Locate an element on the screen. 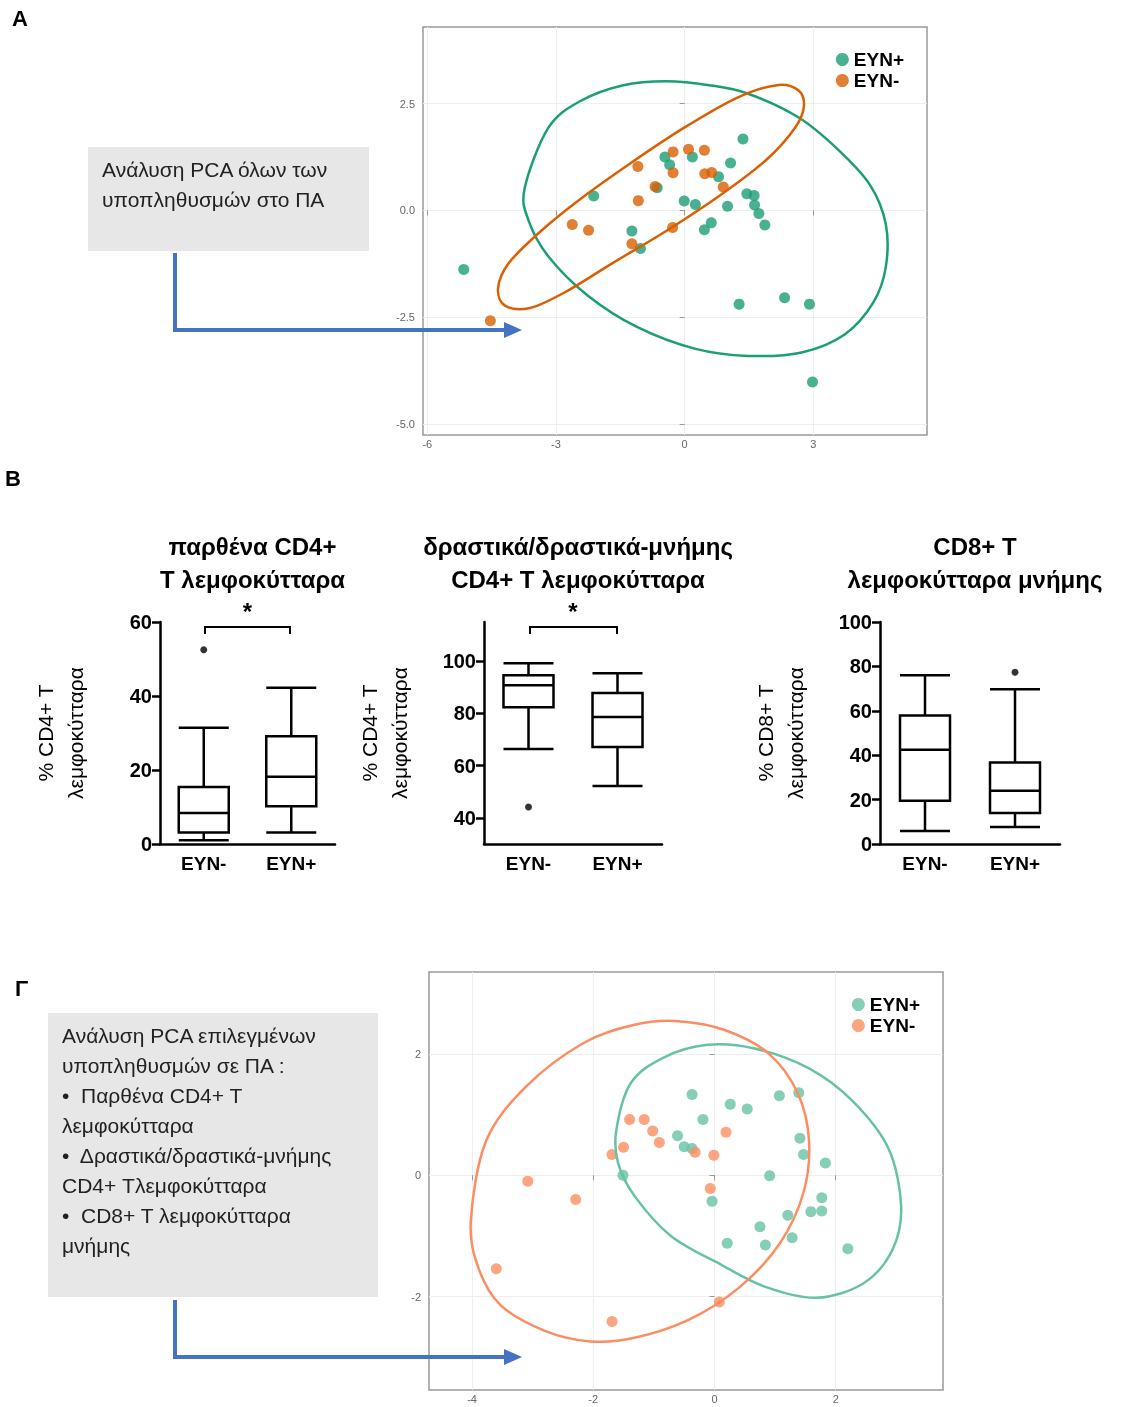 This screenshot has width=1127, height=1407. y-tick-label: -5.0 is located at coordinates (405, 424).